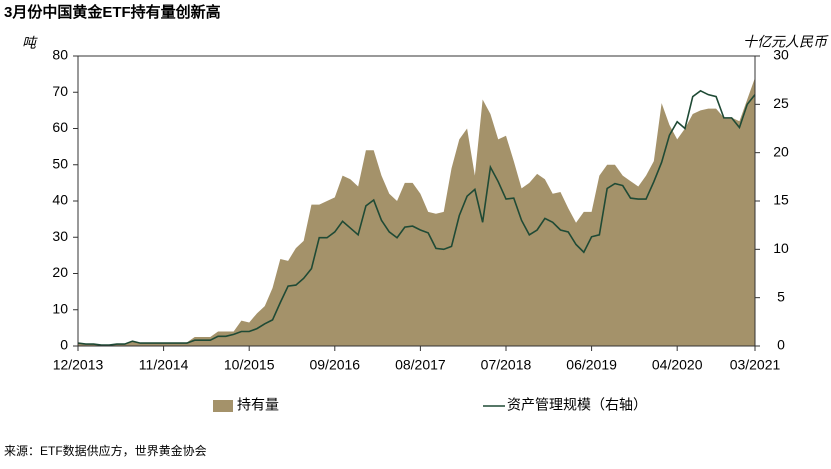  I want to click on y-tick-label: 30, so click(60, 236).